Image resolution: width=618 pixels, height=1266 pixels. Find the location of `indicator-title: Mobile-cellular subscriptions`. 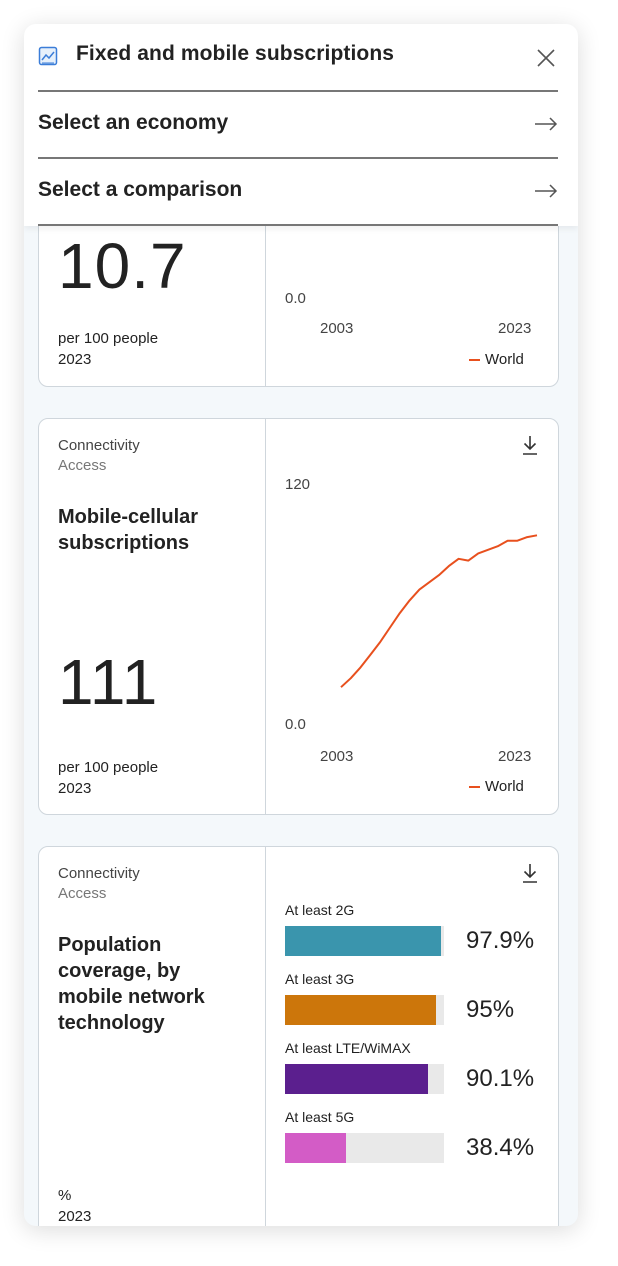

indicator-title: Mobile-cellular subscriptions is located at coordinates (128, 530).